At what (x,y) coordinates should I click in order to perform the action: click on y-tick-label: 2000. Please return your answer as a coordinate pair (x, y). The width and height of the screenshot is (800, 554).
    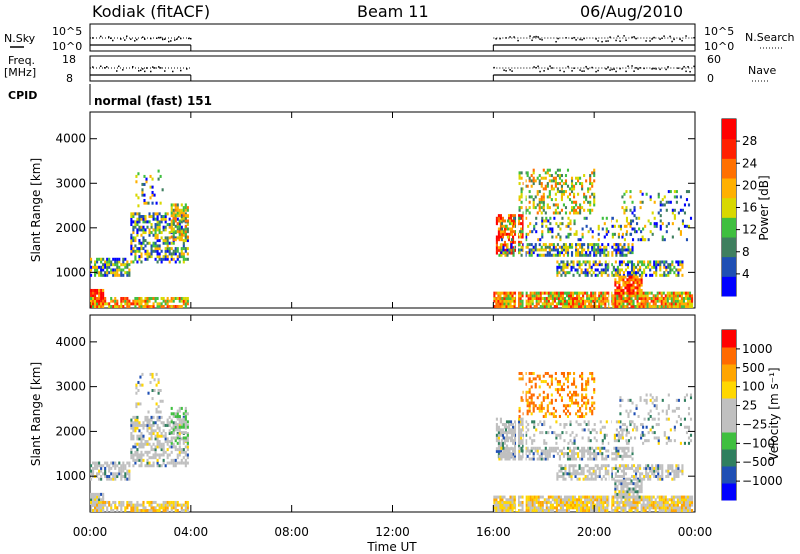
    Looking at the image, I should click on (70, 228).